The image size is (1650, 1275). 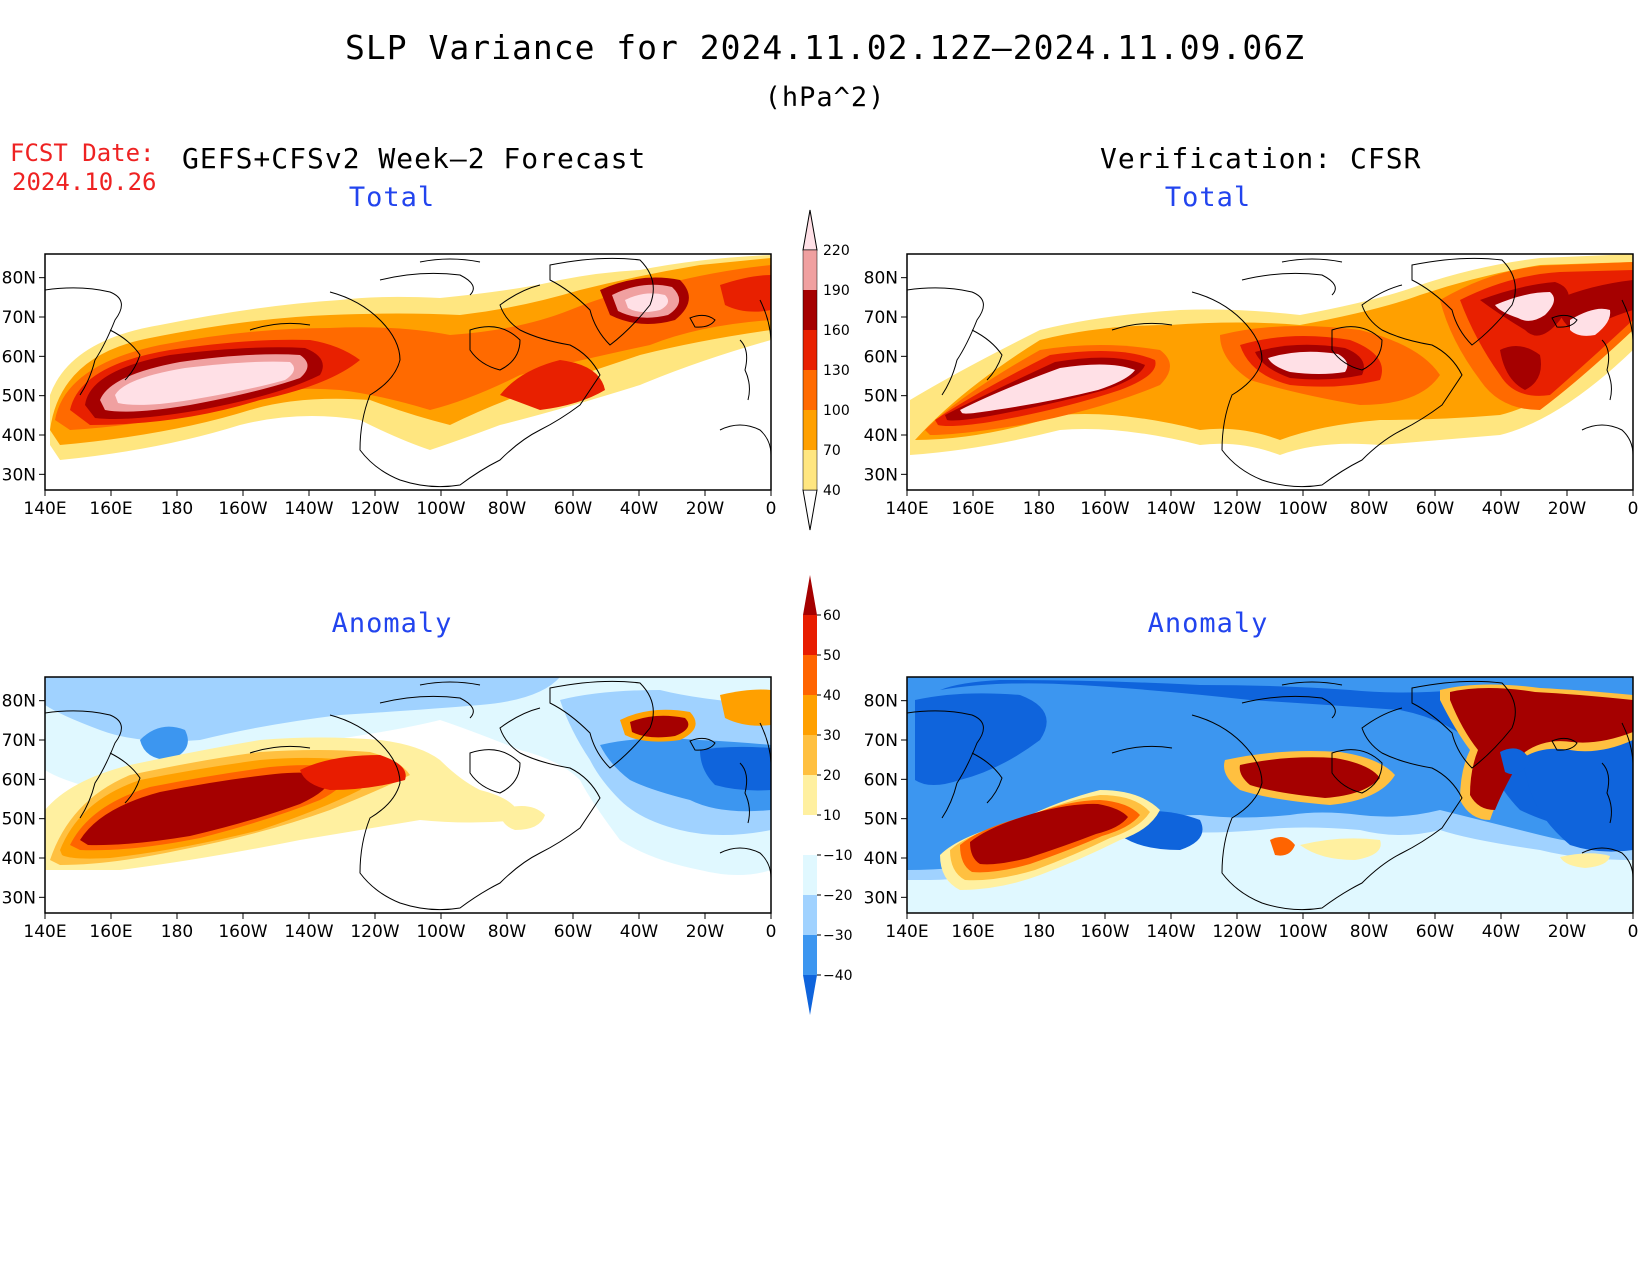 What do you see at coordinates (838, 856) in the screenshot?
I see `colorbar-label: −10` at bounding box center [838, 856].